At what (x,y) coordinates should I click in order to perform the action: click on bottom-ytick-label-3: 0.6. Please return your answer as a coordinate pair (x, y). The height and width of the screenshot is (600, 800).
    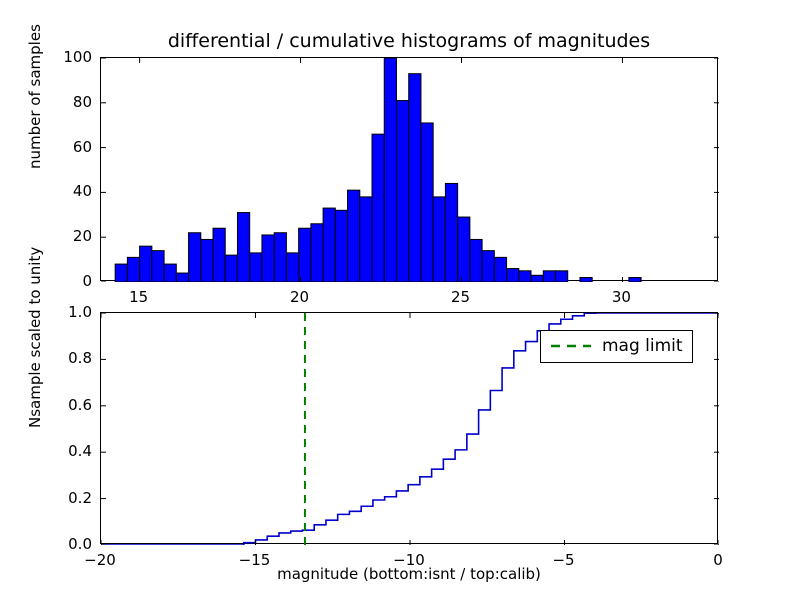
    Looking at the image, I should click on (80, 404).